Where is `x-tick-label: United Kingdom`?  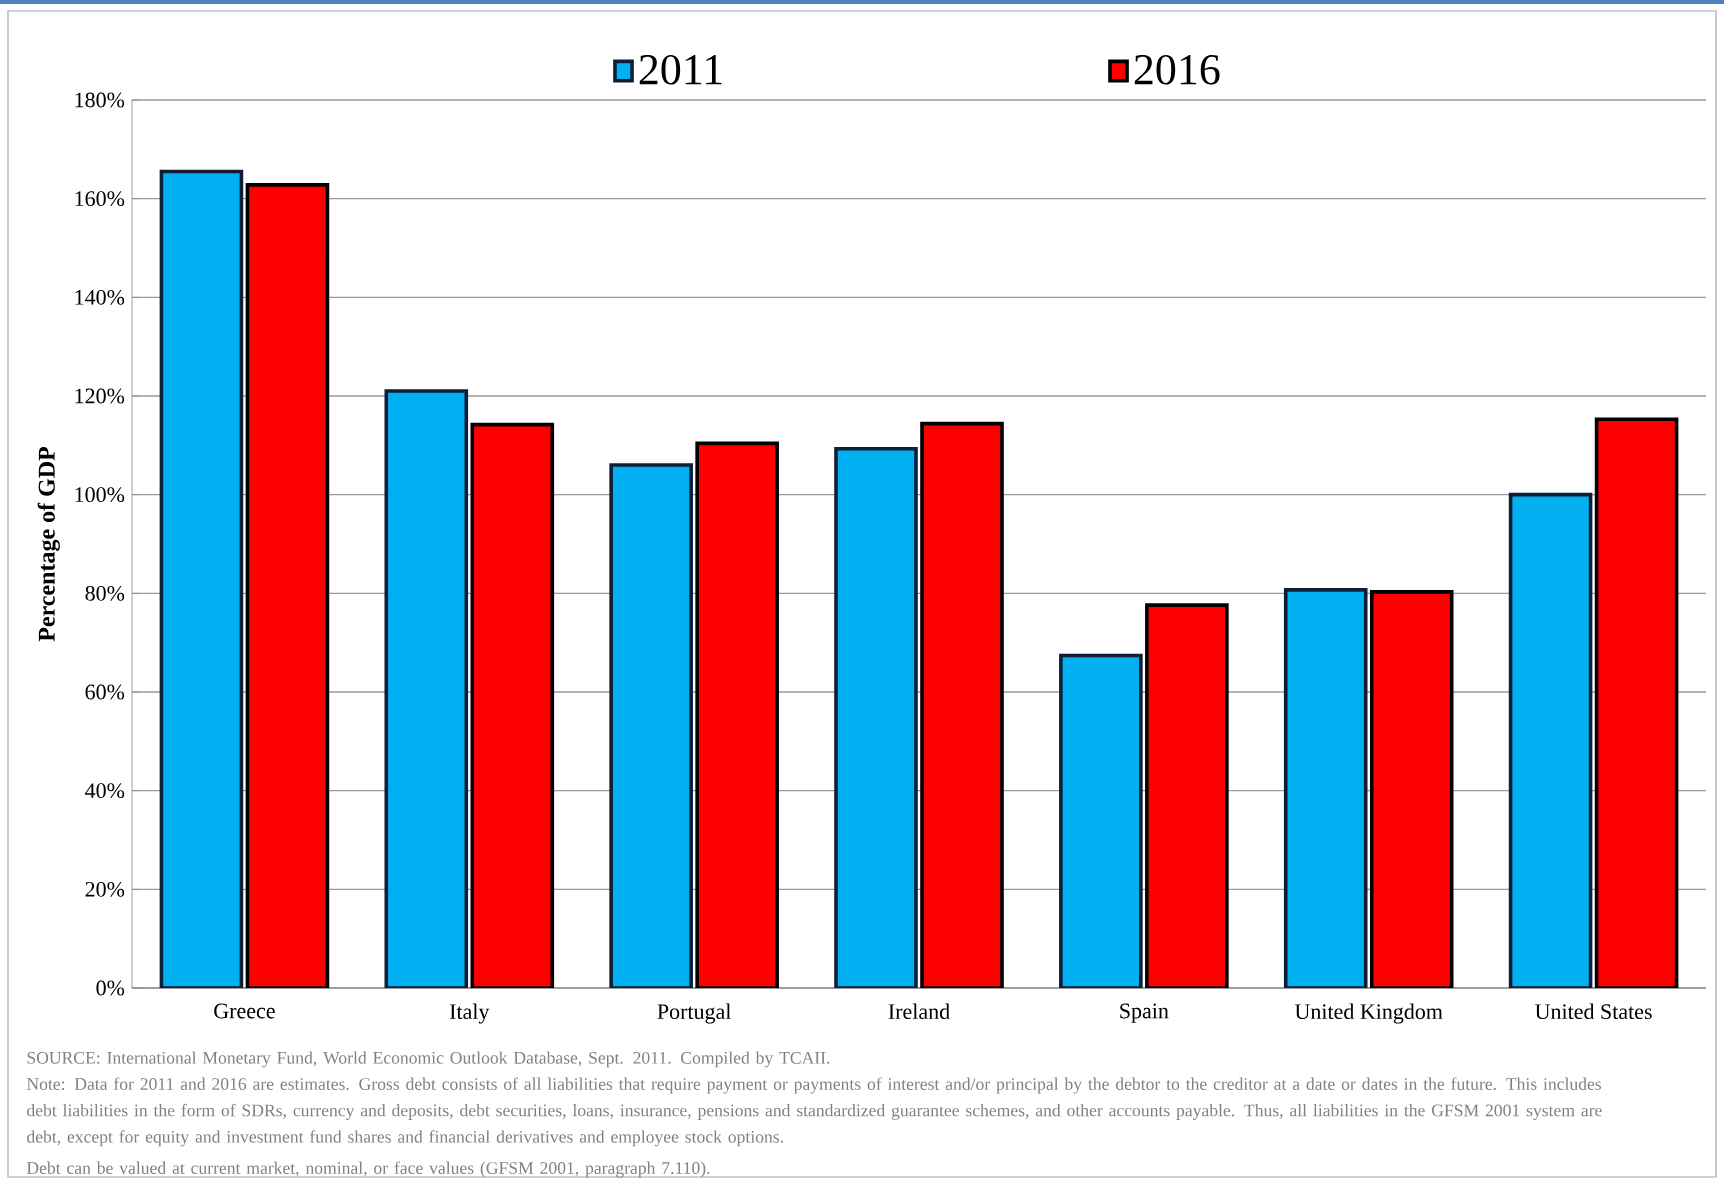
x-tick-label: United Kingdom is located at coordinates (1368, 1013).